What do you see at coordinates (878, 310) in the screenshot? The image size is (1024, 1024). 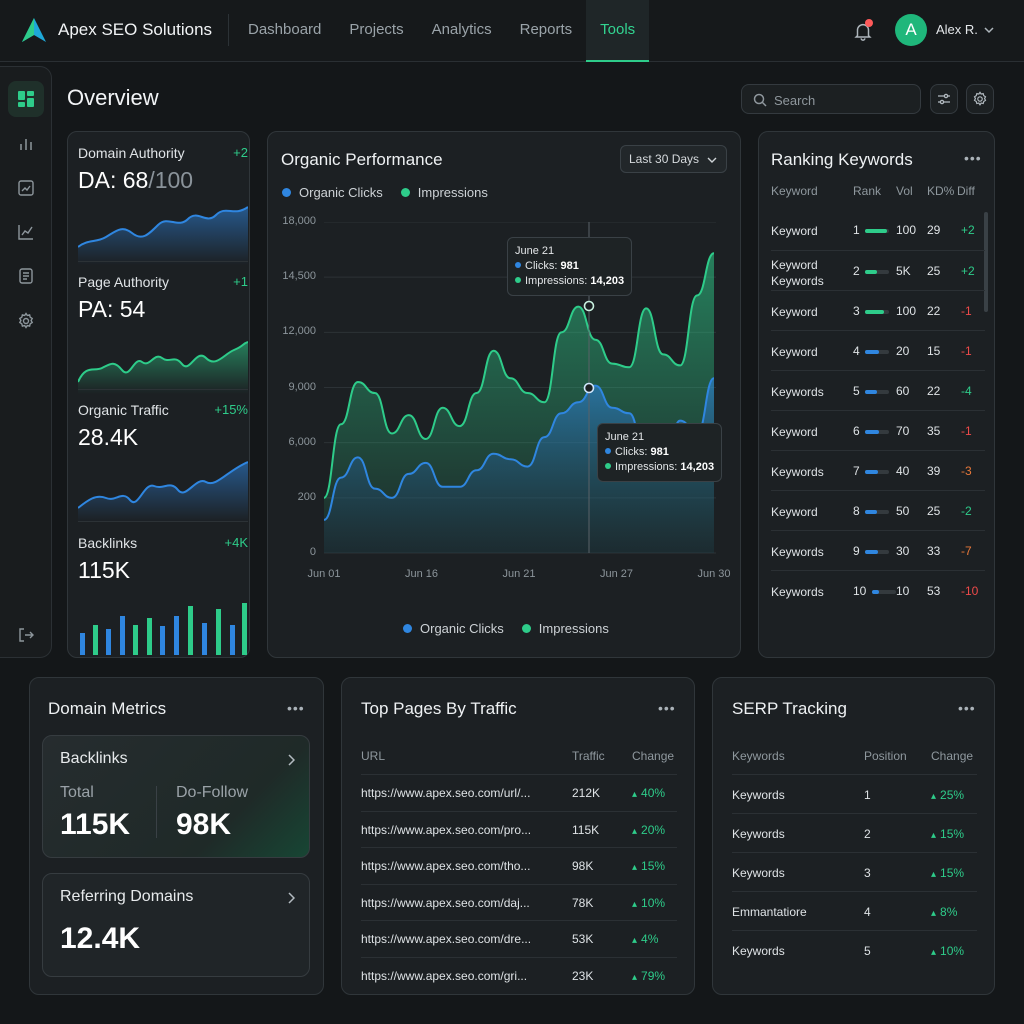 I see `ranking-row: Keyword 3 100 22 -1` at bounding box center [878, 310].